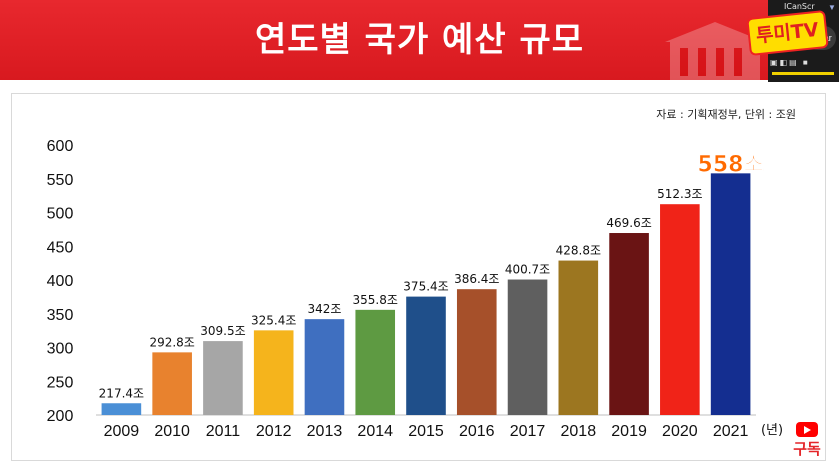  What do you see at coordinates (772, 430) in the screenshot?
I see `x-axis-label: (년)` at bounding box center [772, 430].